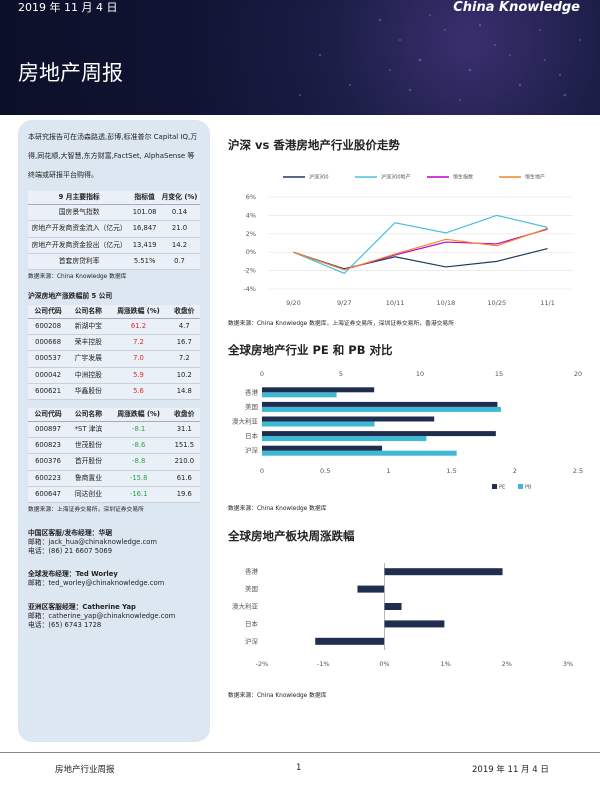 This screenshot has height=801, width=600. Describe the element at coordinates (48, 446) in the screenshot. I see `cell: 600823` at that location.